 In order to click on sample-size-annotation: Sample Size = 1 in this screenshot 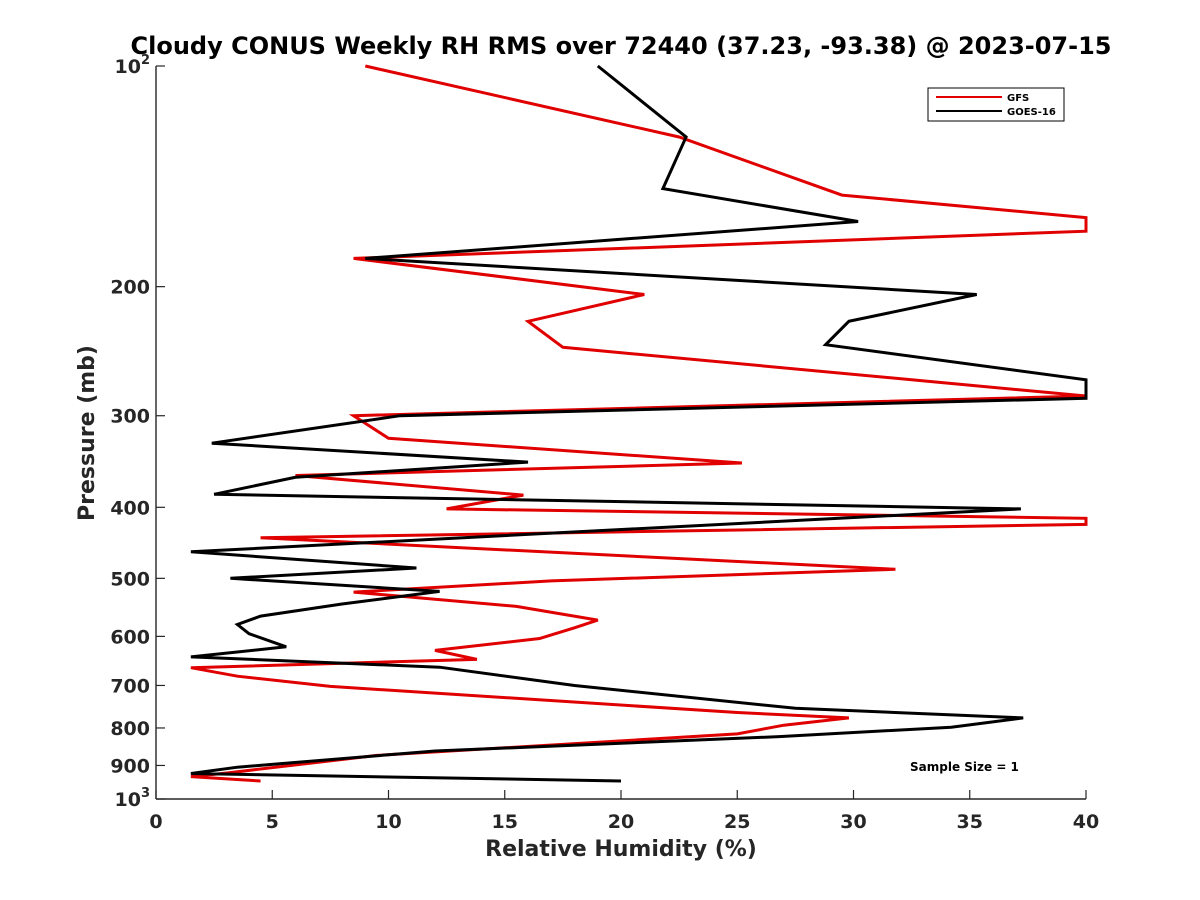, I will do `click(964, 767)`.